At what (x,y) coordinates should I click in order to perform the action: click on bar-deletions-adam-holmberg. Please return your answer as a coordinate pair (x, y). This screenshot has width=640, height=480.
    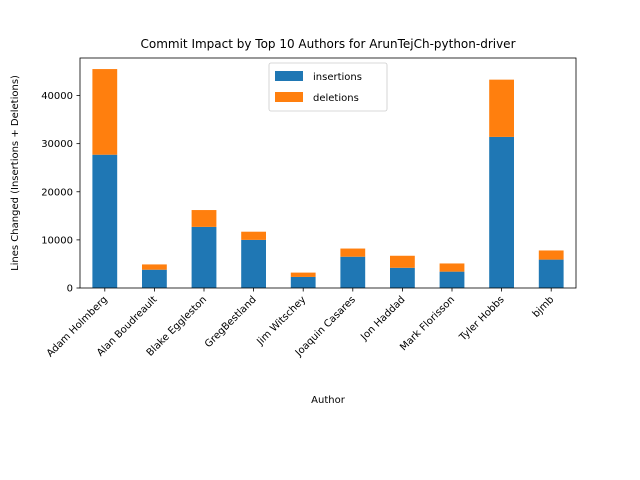
    Looking at the image, I should click on (105, 112).